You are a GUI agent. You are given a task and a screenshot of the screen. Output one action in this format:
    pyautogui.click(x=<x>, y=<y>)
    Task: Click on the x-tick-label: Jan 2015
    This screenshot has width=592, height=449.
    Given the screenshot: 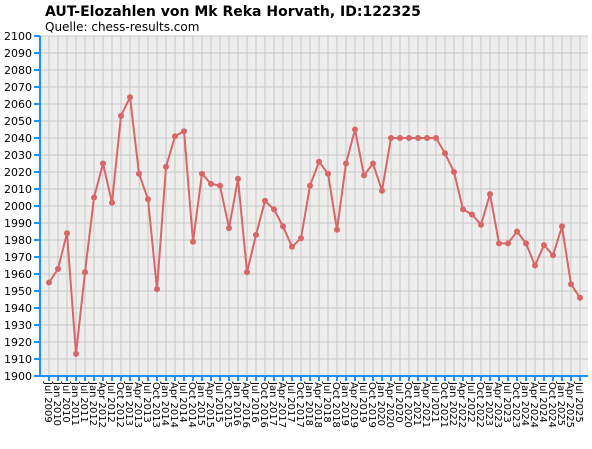 What is the action you would take?
    pyautogui.click(x=200, y=403)
    